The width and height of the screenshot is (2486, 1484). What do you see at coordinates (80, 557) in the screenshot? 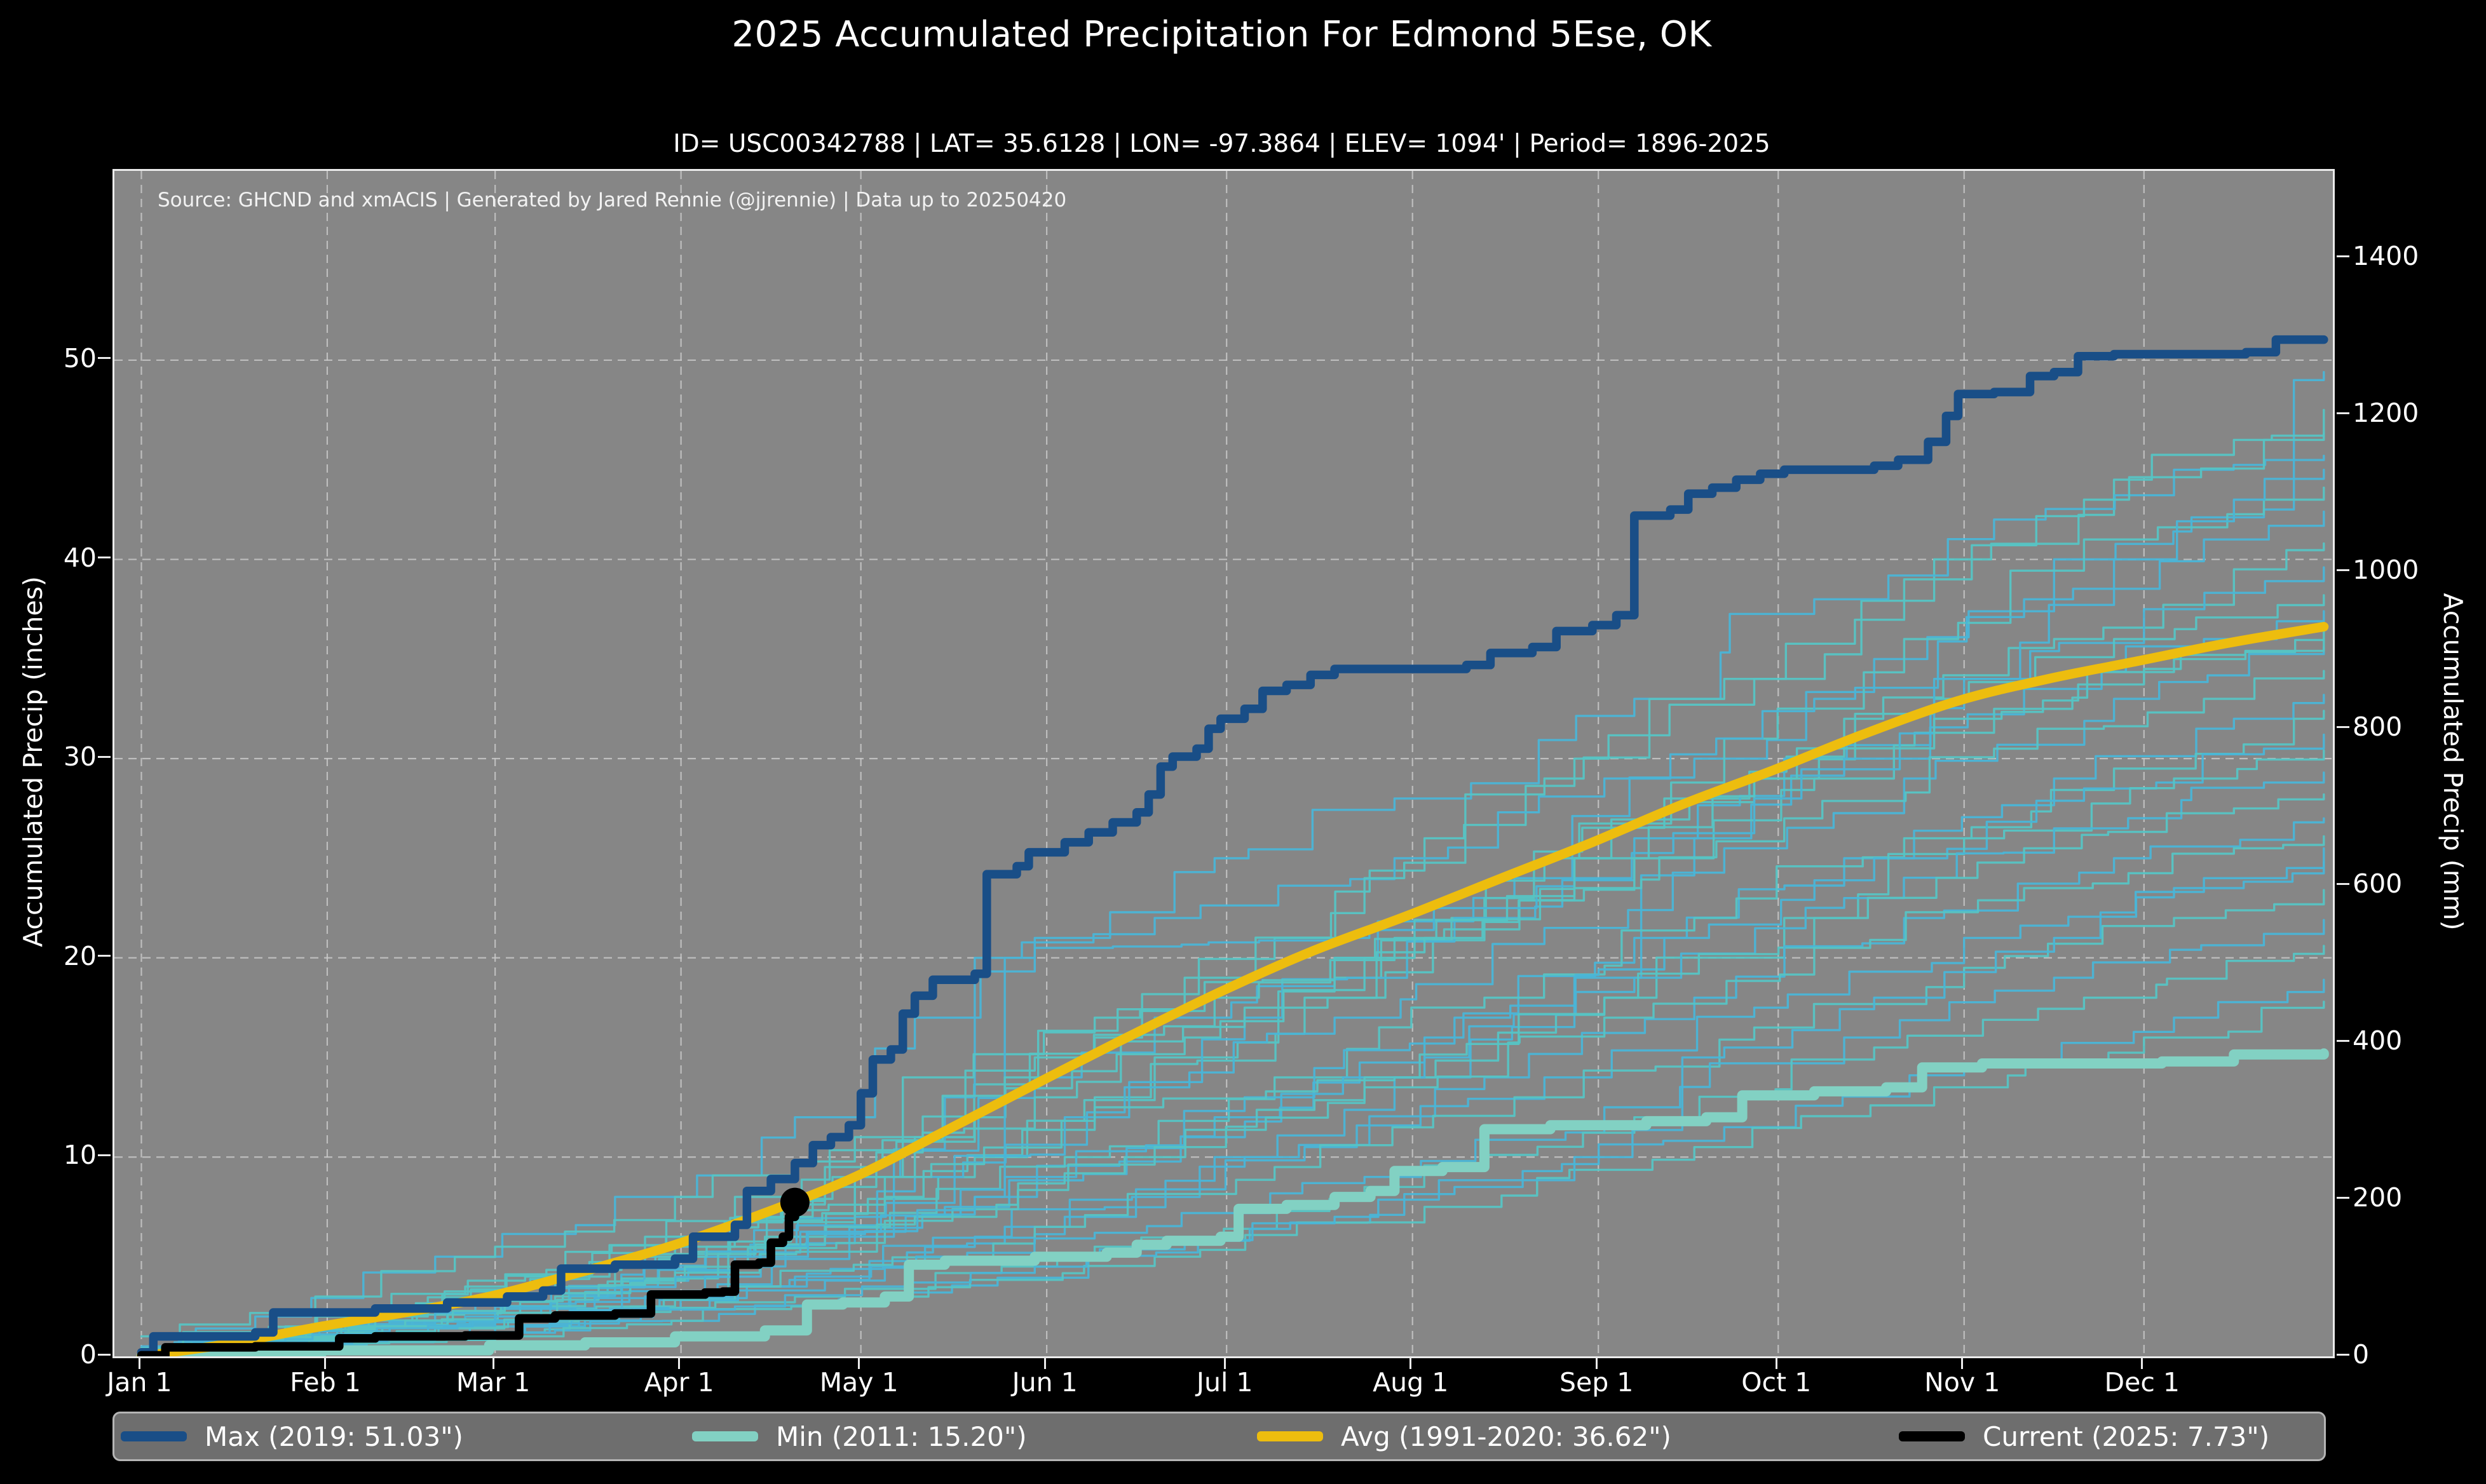
I see `y-left-tick-label: 40` at bounding box center [80, 557].